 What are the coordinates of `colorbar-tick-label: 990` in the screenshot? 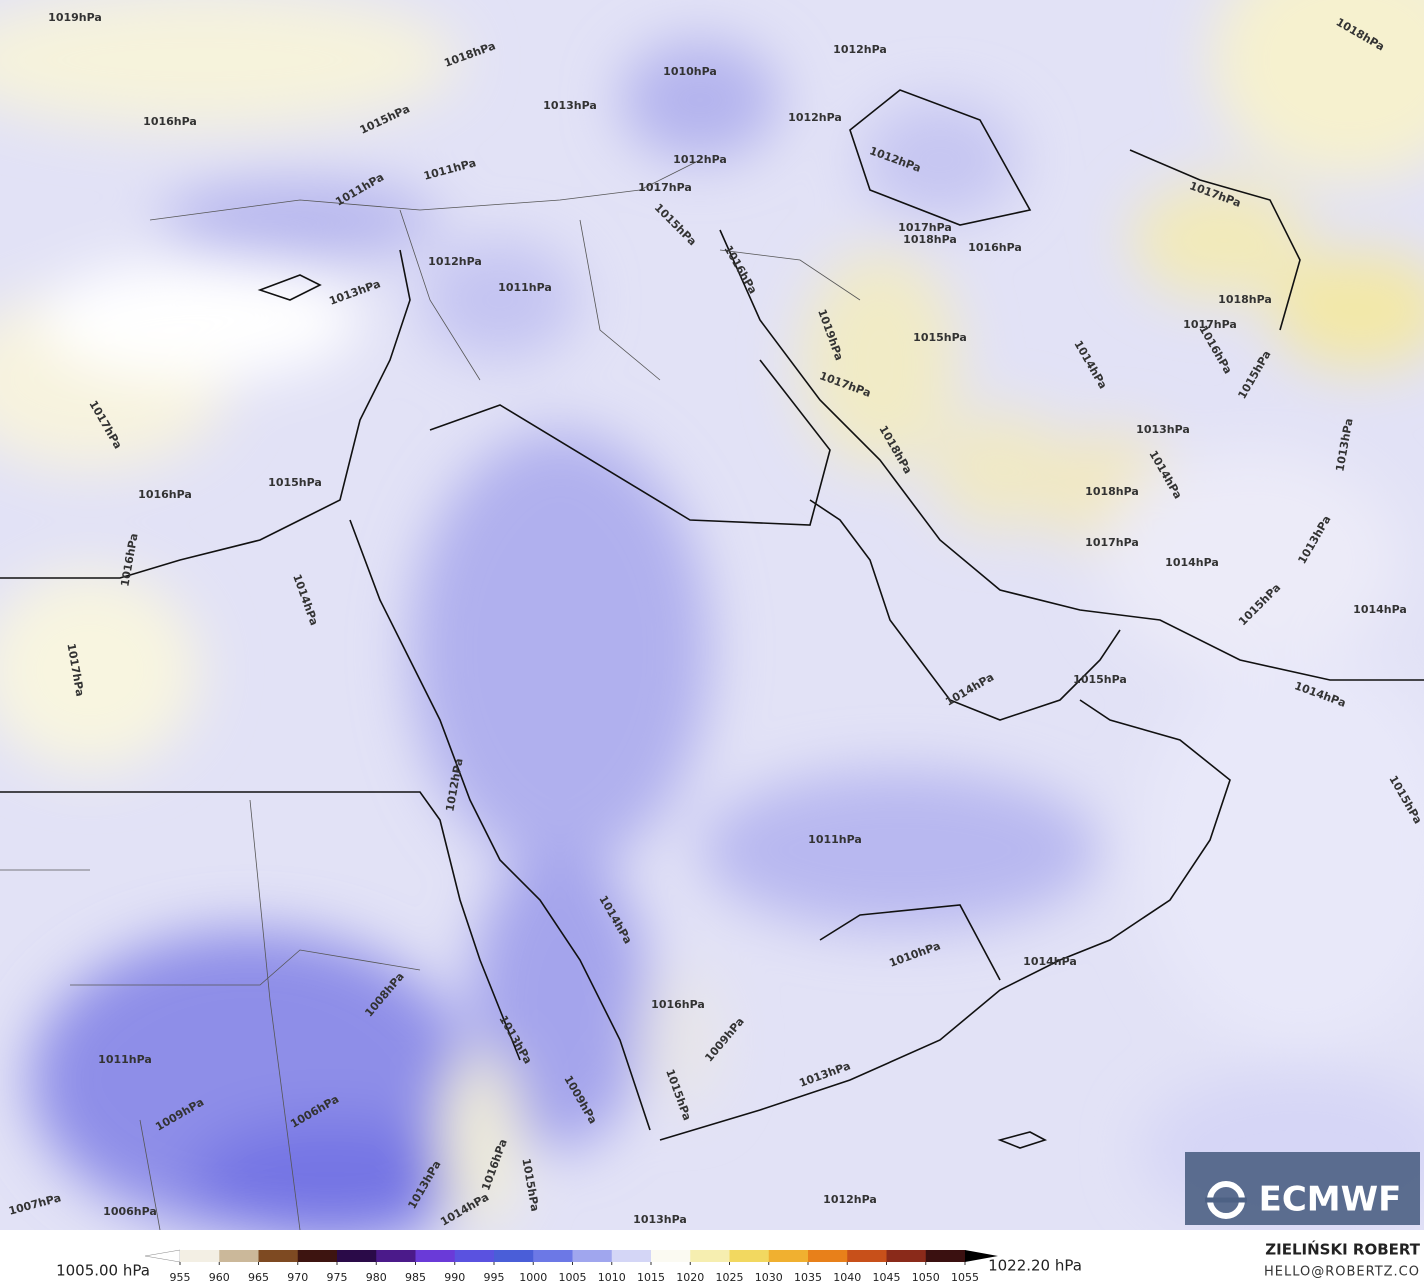 It's located at (454, 1277).